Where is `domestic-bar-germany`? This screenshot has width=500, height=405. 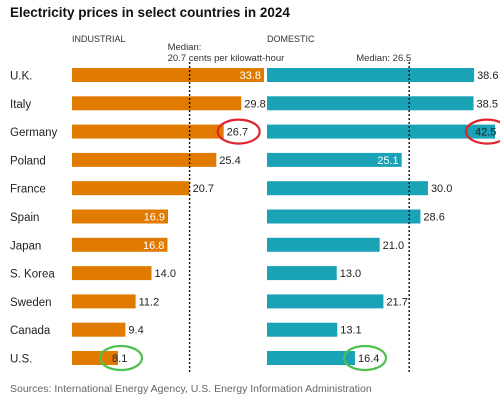 domestic-bar-germany is located at coordinates (381, 131).